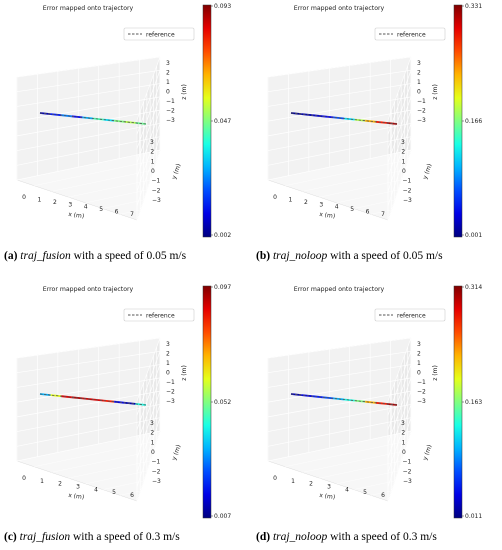 The width and height of the screenshot is (502, 550). Describe the element at coordinates (155, 181) in the screenshot. I see `p0-y-tick-label: −1` at that location.